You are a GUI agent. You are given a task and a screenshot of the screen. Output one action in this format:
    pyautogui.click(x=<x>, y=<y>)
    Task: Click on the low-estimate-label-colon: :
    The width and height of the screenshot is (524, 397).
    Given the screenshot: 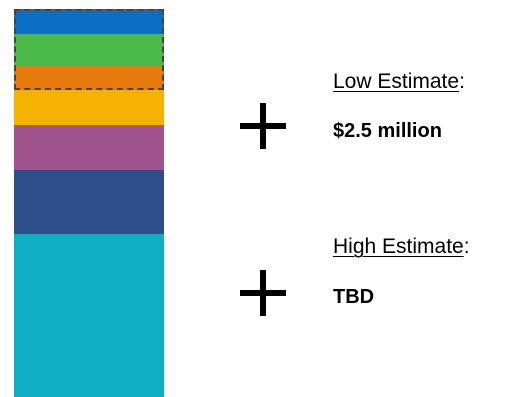 What is the action you would take?
    pyautogui.click(x=462, y=81)
    